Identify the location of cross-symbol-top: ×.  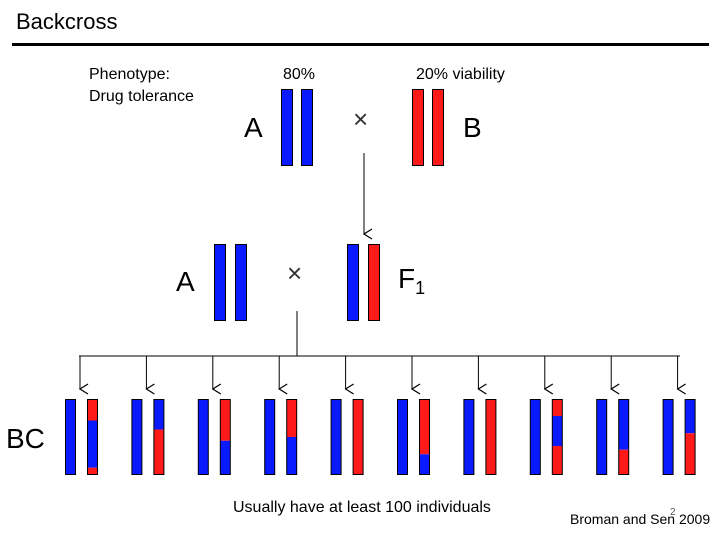
(361, 119).